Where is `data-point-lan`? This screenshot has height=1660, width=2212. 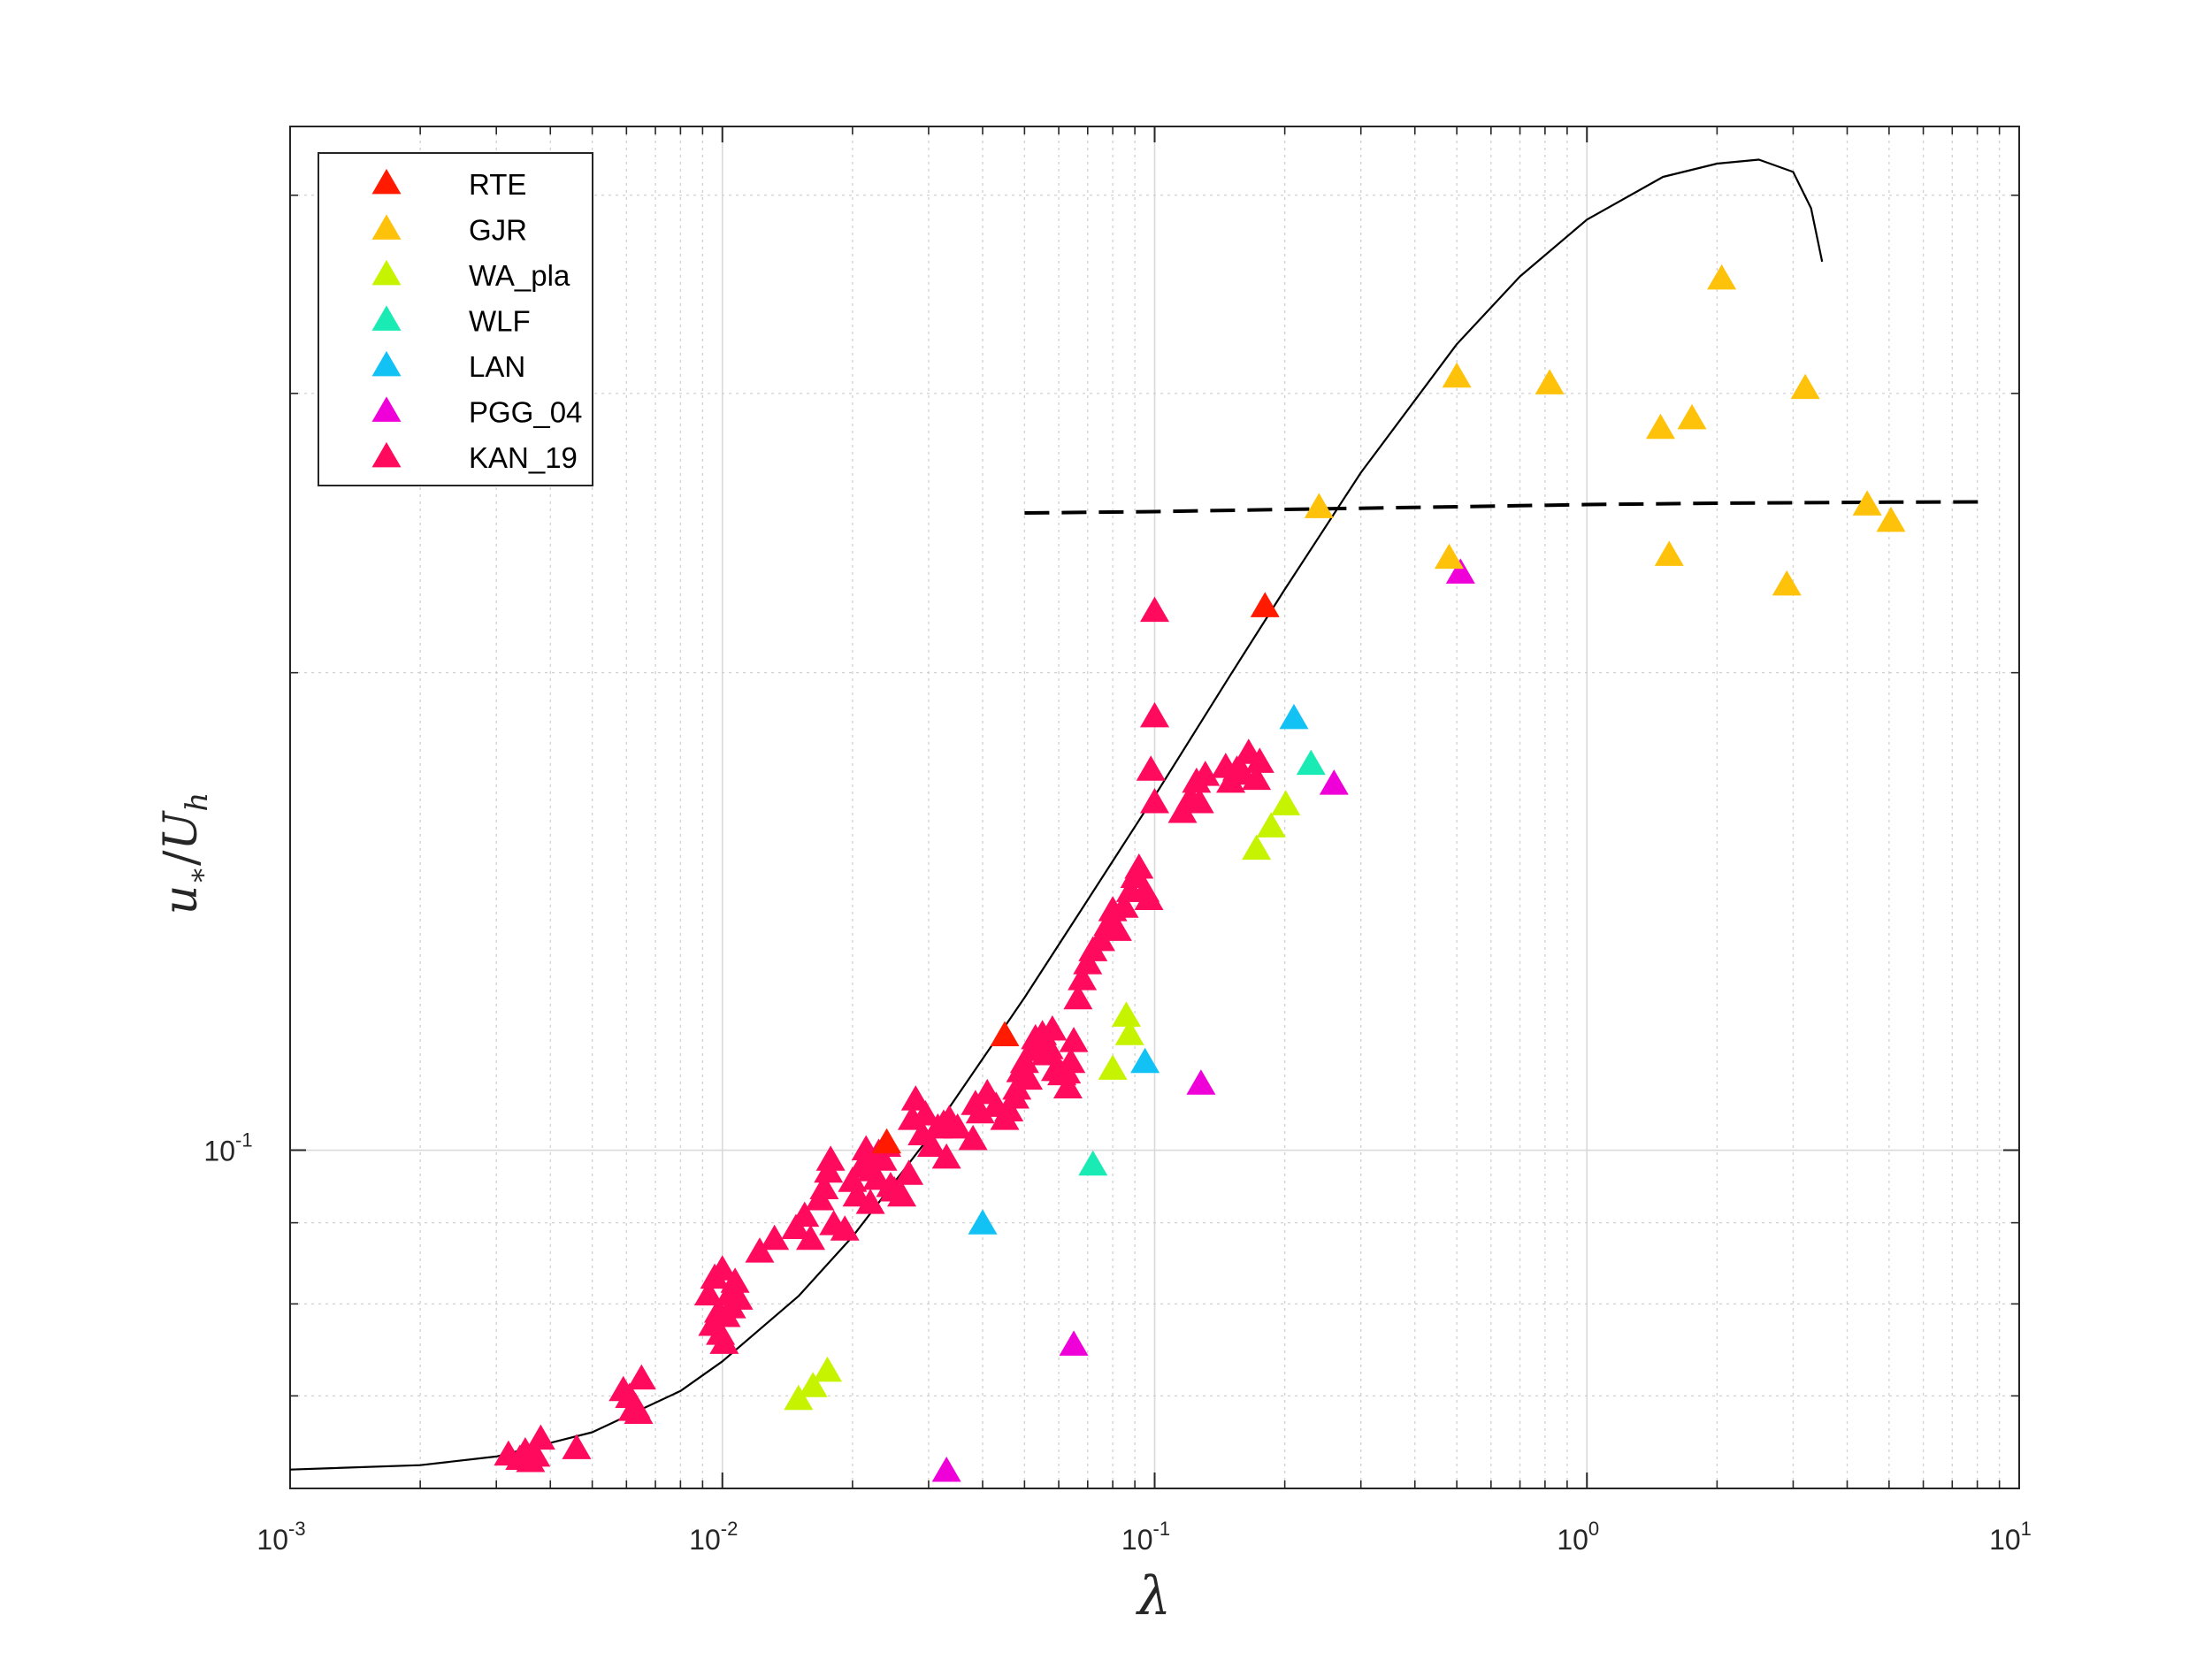 data-point-lan is located at coordinates (1294, 716).